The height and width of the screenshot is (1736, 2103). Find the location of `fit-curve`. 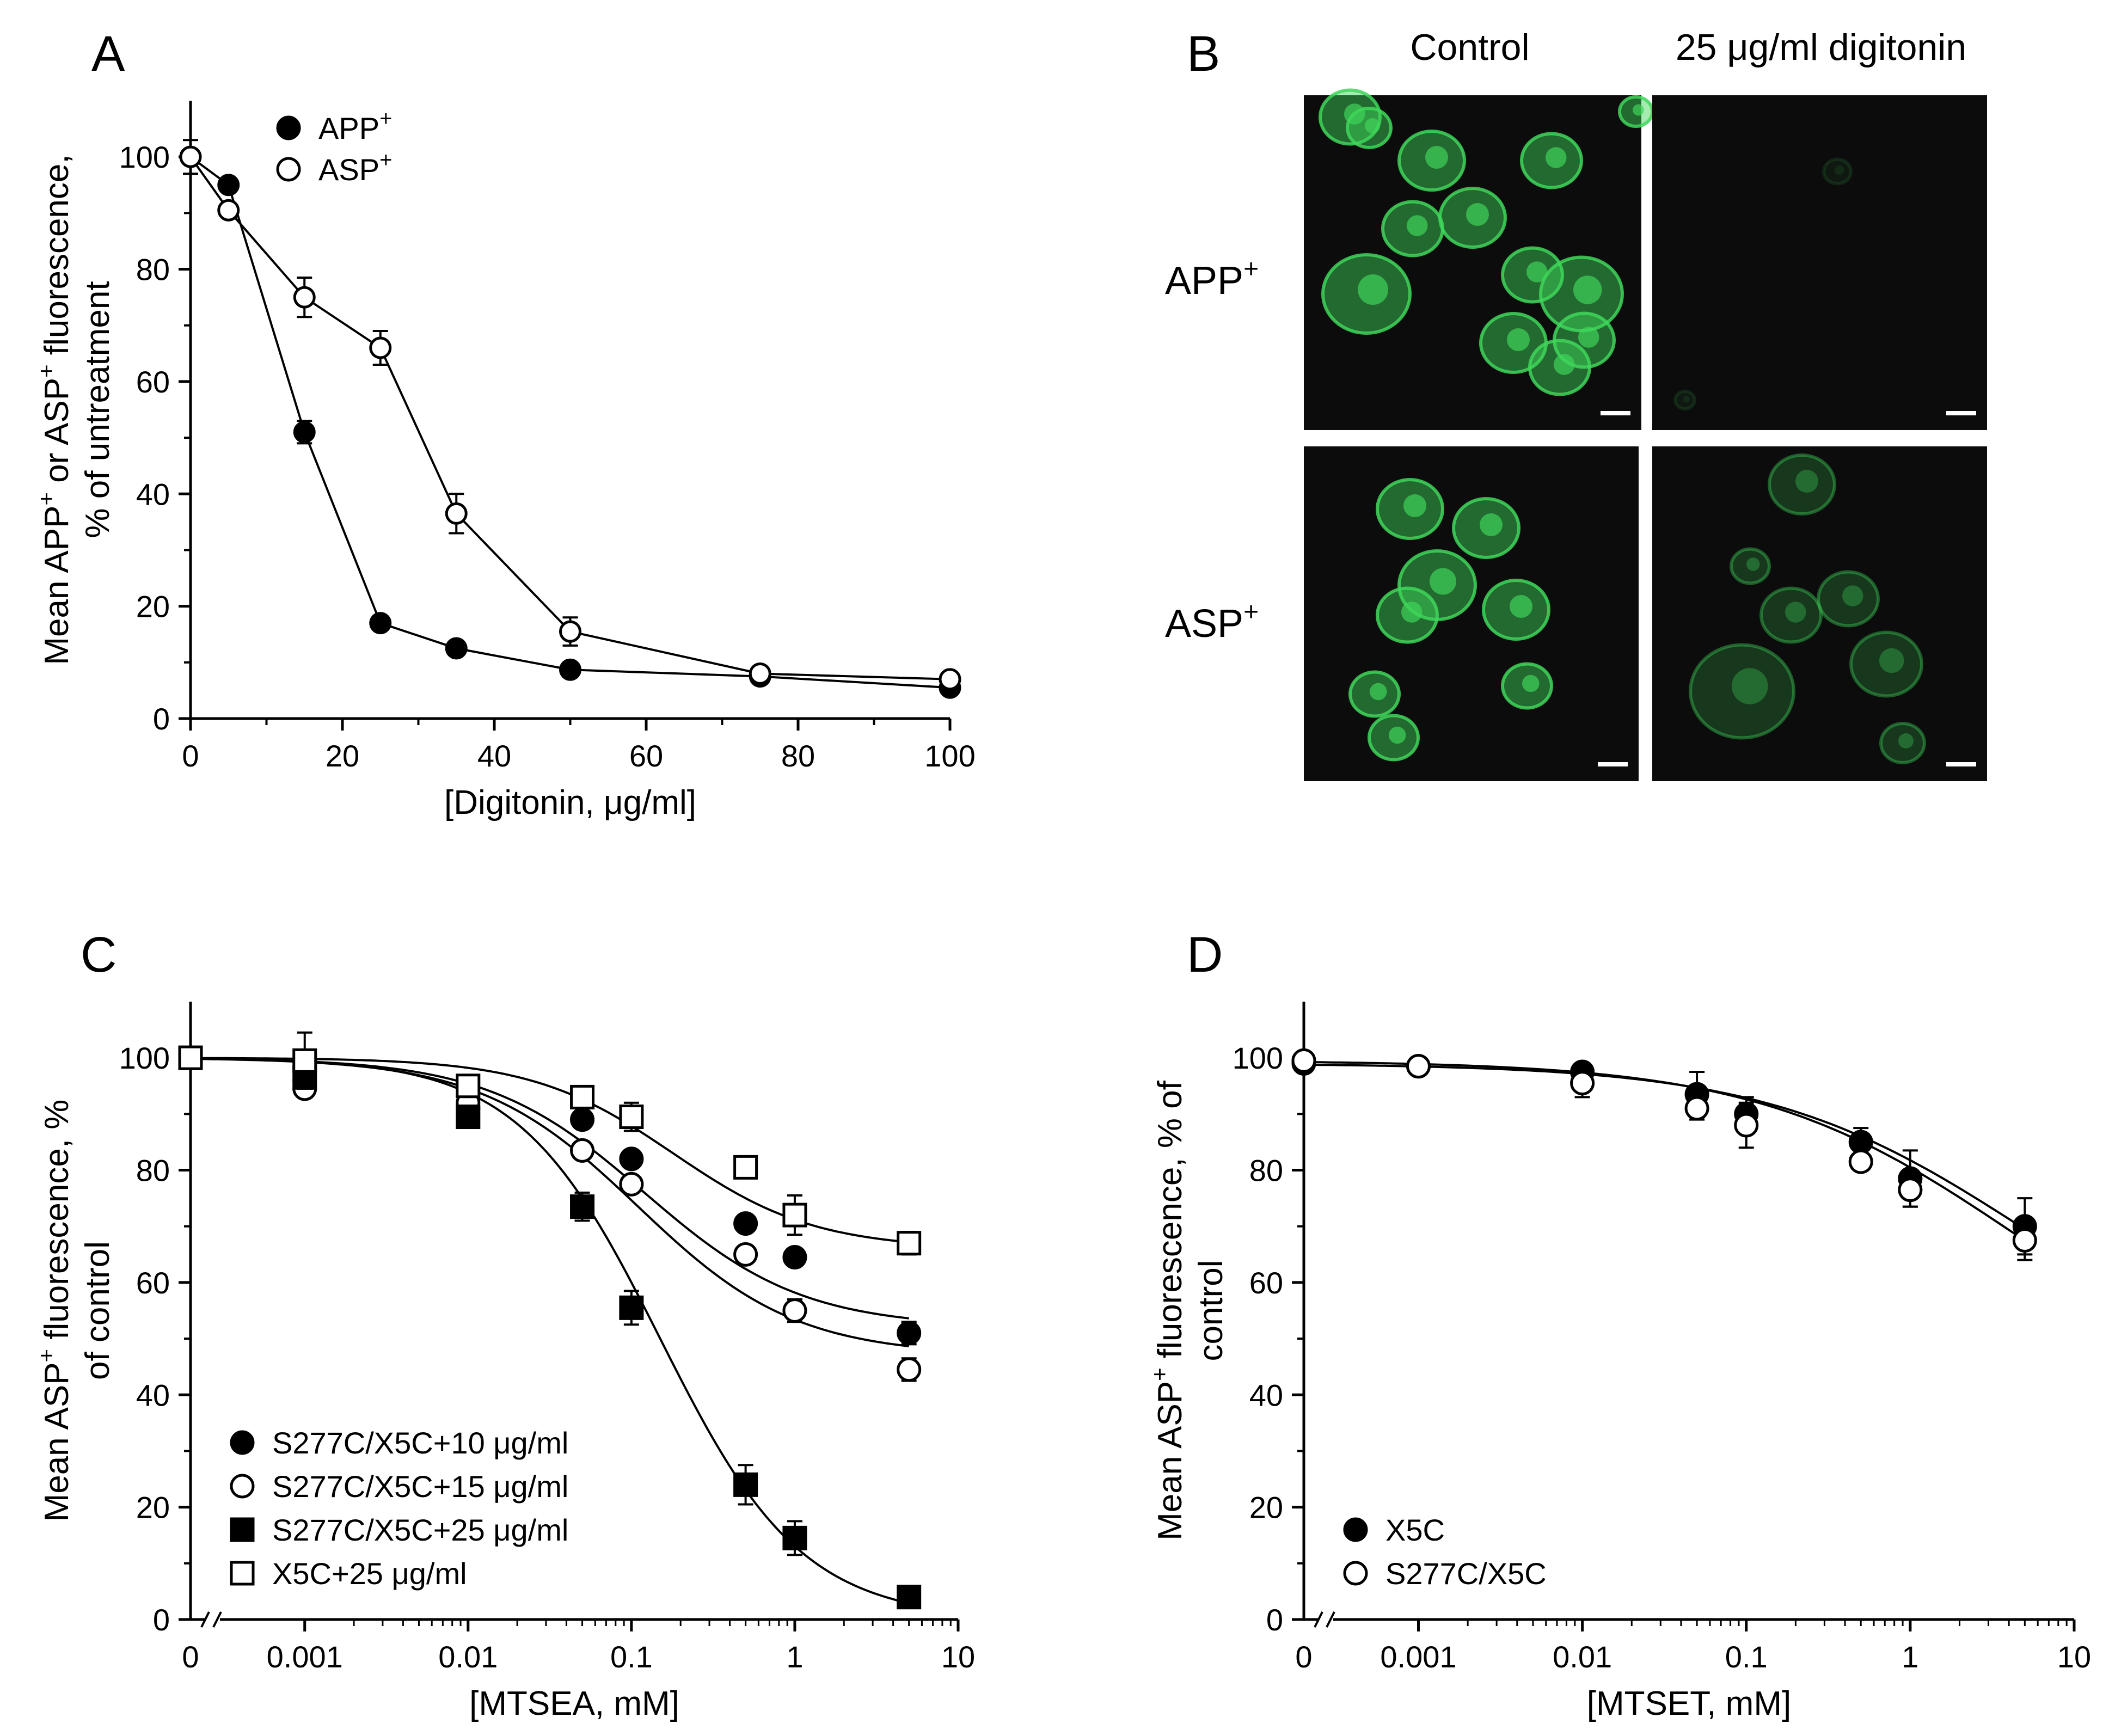

fit-curve is located at coordinates (1664, 1146).